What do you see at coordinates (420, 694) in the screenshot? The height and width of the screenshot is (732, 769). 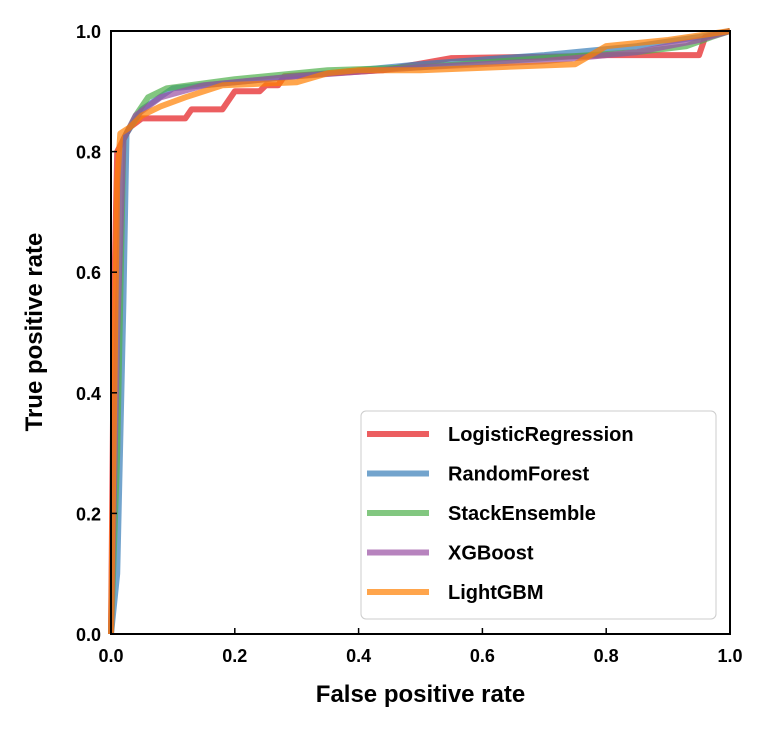 I see `x-axis-label: False positive rate` at bounding box center [420, 694].